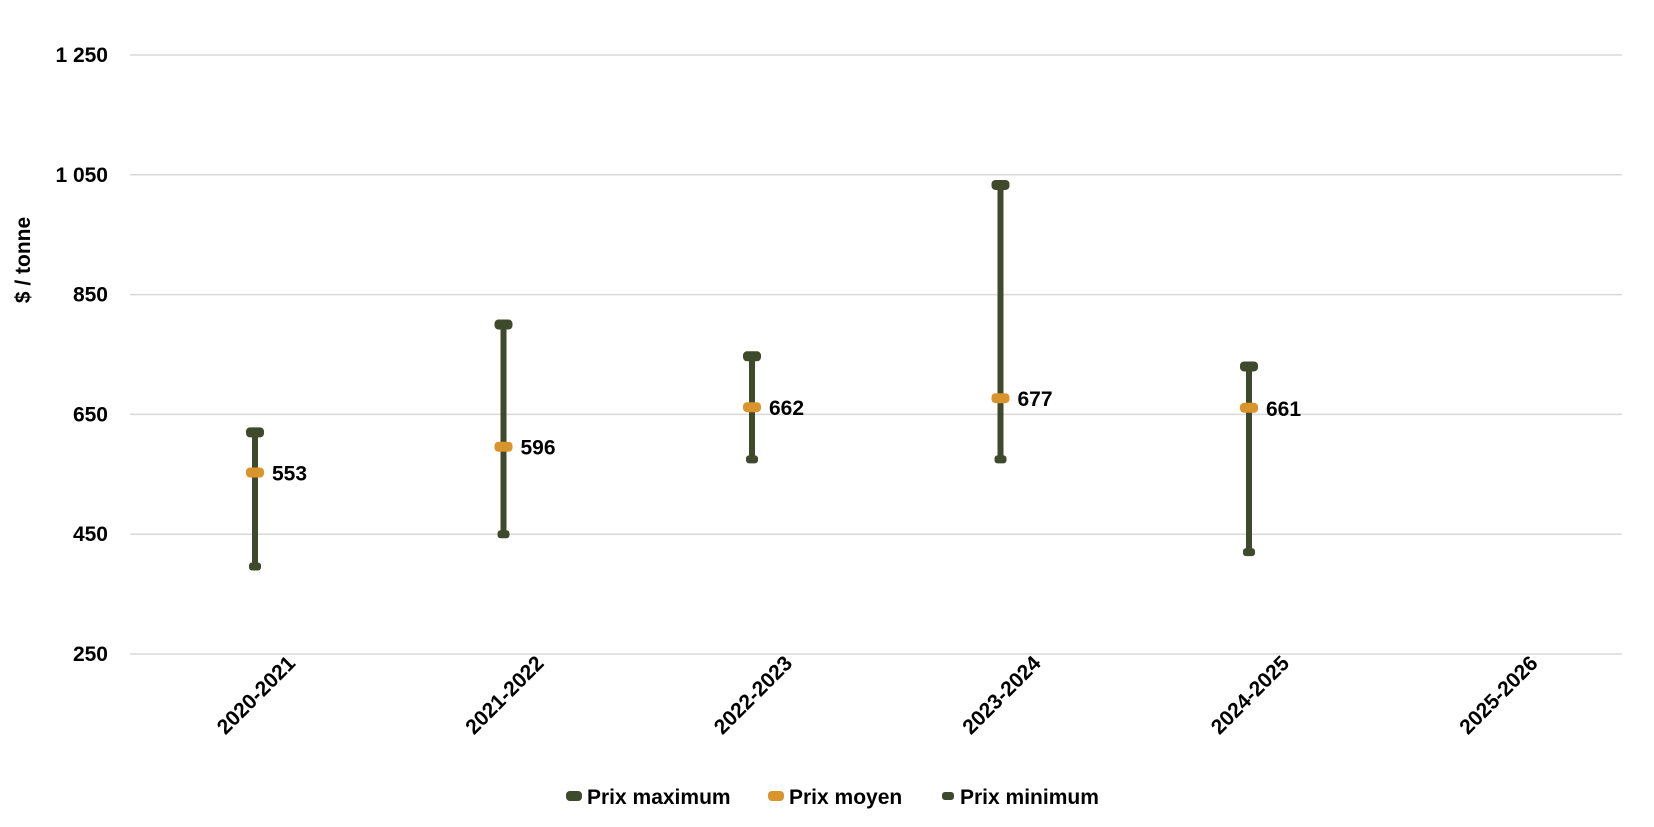 This screenshot has width=1654, height=827. What do you see at coordinates (81, 55) in the screenshot?
I see `y-tick-label: 1 250` at bounding box center [81, 55].